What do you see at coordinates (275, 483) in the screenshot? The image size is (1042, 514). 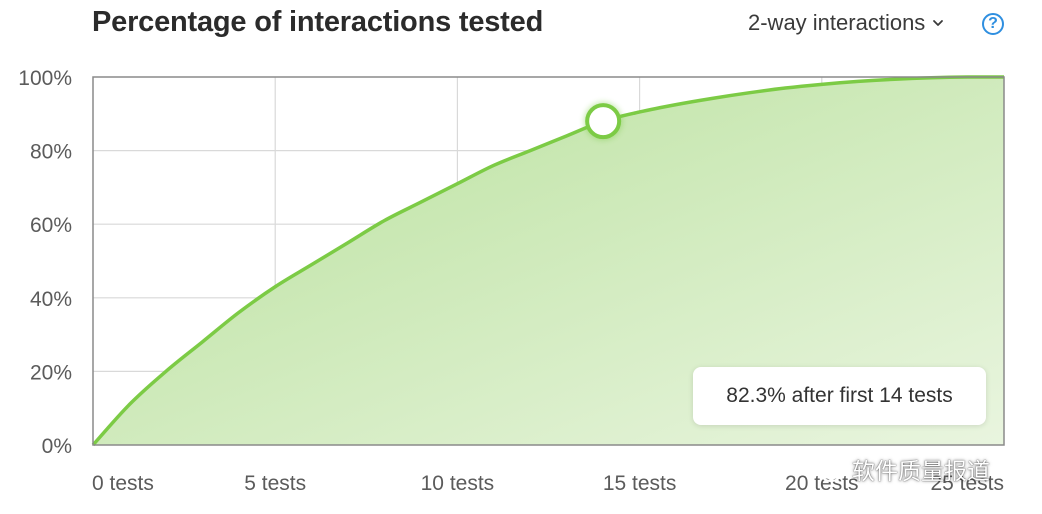 I see `x-tick-label: 5 tests` at bounding box center [275, 483].